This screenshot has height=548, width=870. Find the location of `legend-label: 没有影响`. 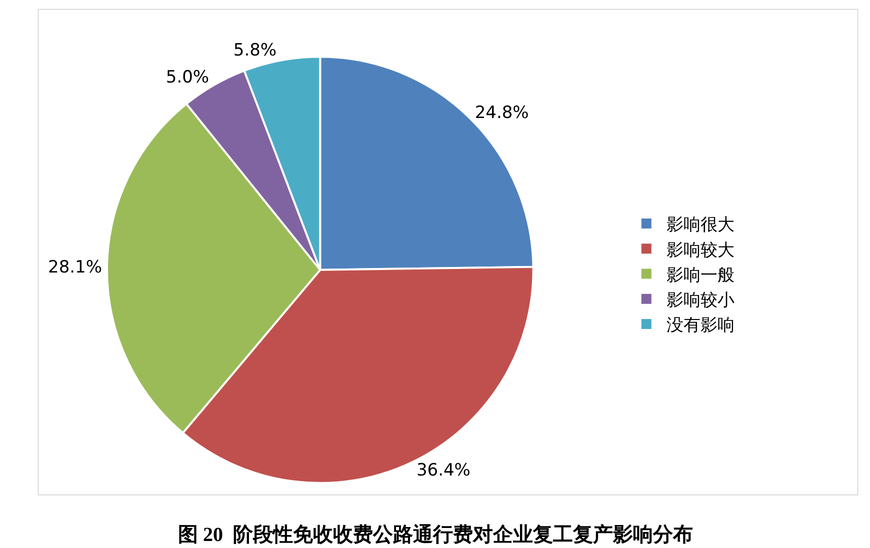

legend-label: 没有影响 is located at coordinates (700, 326).